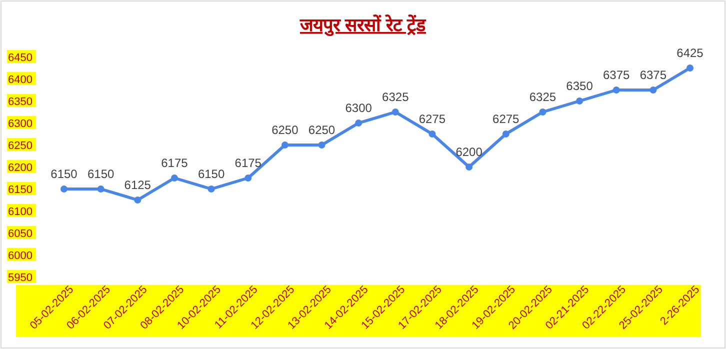 This screenshot has width=726, height=349. Describe the element at coordinates (20, 146) in the screenshot. I see `y-tick-label: 6250` at that location.